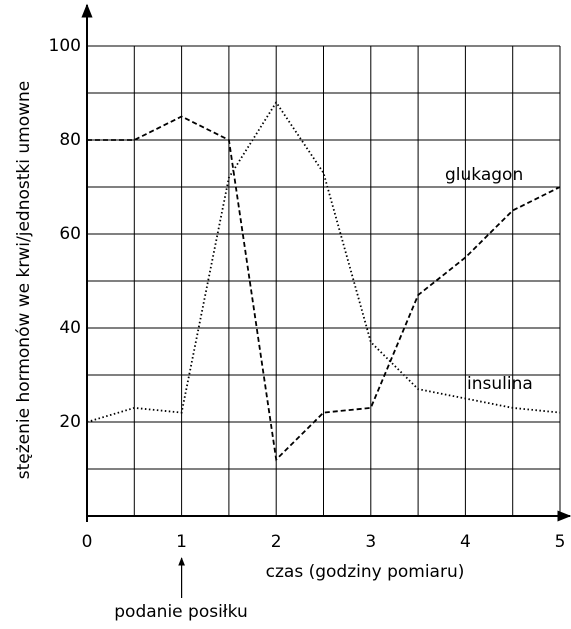 The height and width of the screenshot is (629, 571). What do you see at coordinates (70, 140) in the screenshot?
I see `y-tick-label: 80` at bounding box center [70, 140].